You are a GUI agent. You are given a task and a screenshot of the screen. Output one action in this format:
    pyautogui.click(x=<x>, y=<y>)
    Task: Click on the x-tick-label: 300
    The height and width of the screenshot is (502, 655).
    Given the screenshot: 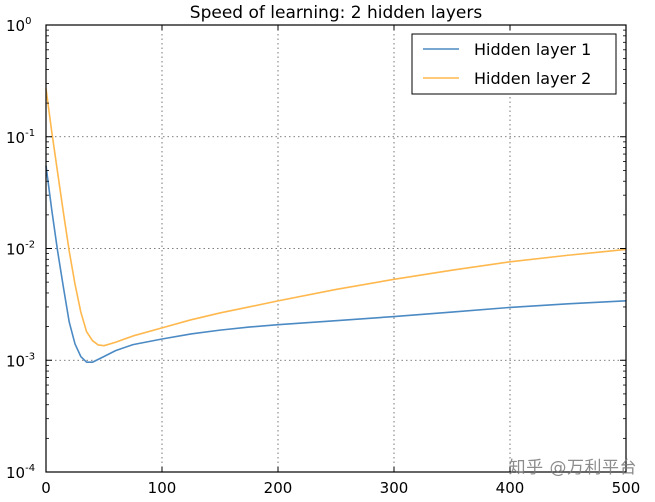 What is the action you would take?
    pyautogui.click(x=394, y=488)
    